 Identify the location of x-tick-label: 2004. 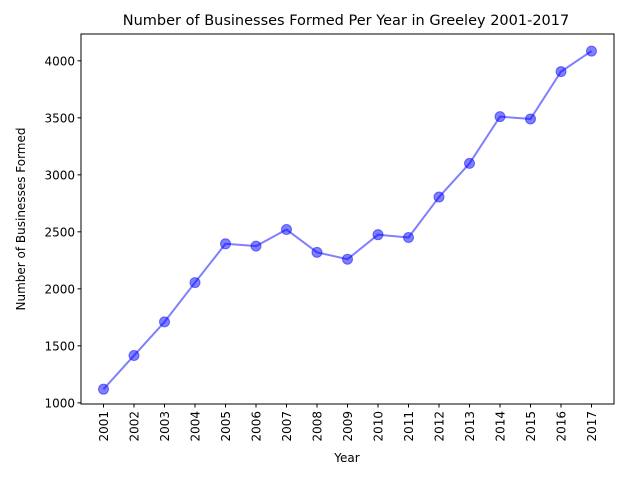
(196, 426).